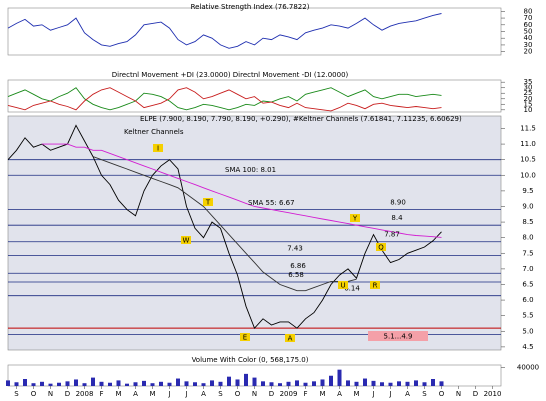 This screenshot has height=401, width=546. Describe the element at coordinates (250, 7) in the screenshot. I see `panel-title: Relative Strength Index (76.7822)` at that location.